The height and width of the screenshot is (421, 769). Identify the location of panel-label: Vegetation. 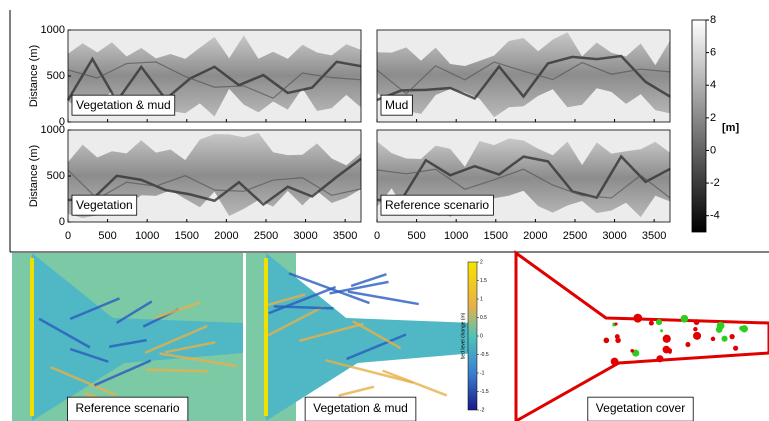
(104, 205).